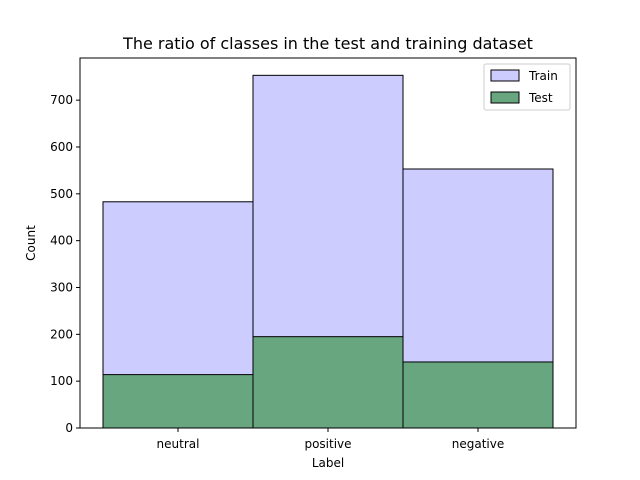 Image resolution: width=640 pixels, height=480 pixels. I want to click on y-tick-label: 600, so click(61, 147).